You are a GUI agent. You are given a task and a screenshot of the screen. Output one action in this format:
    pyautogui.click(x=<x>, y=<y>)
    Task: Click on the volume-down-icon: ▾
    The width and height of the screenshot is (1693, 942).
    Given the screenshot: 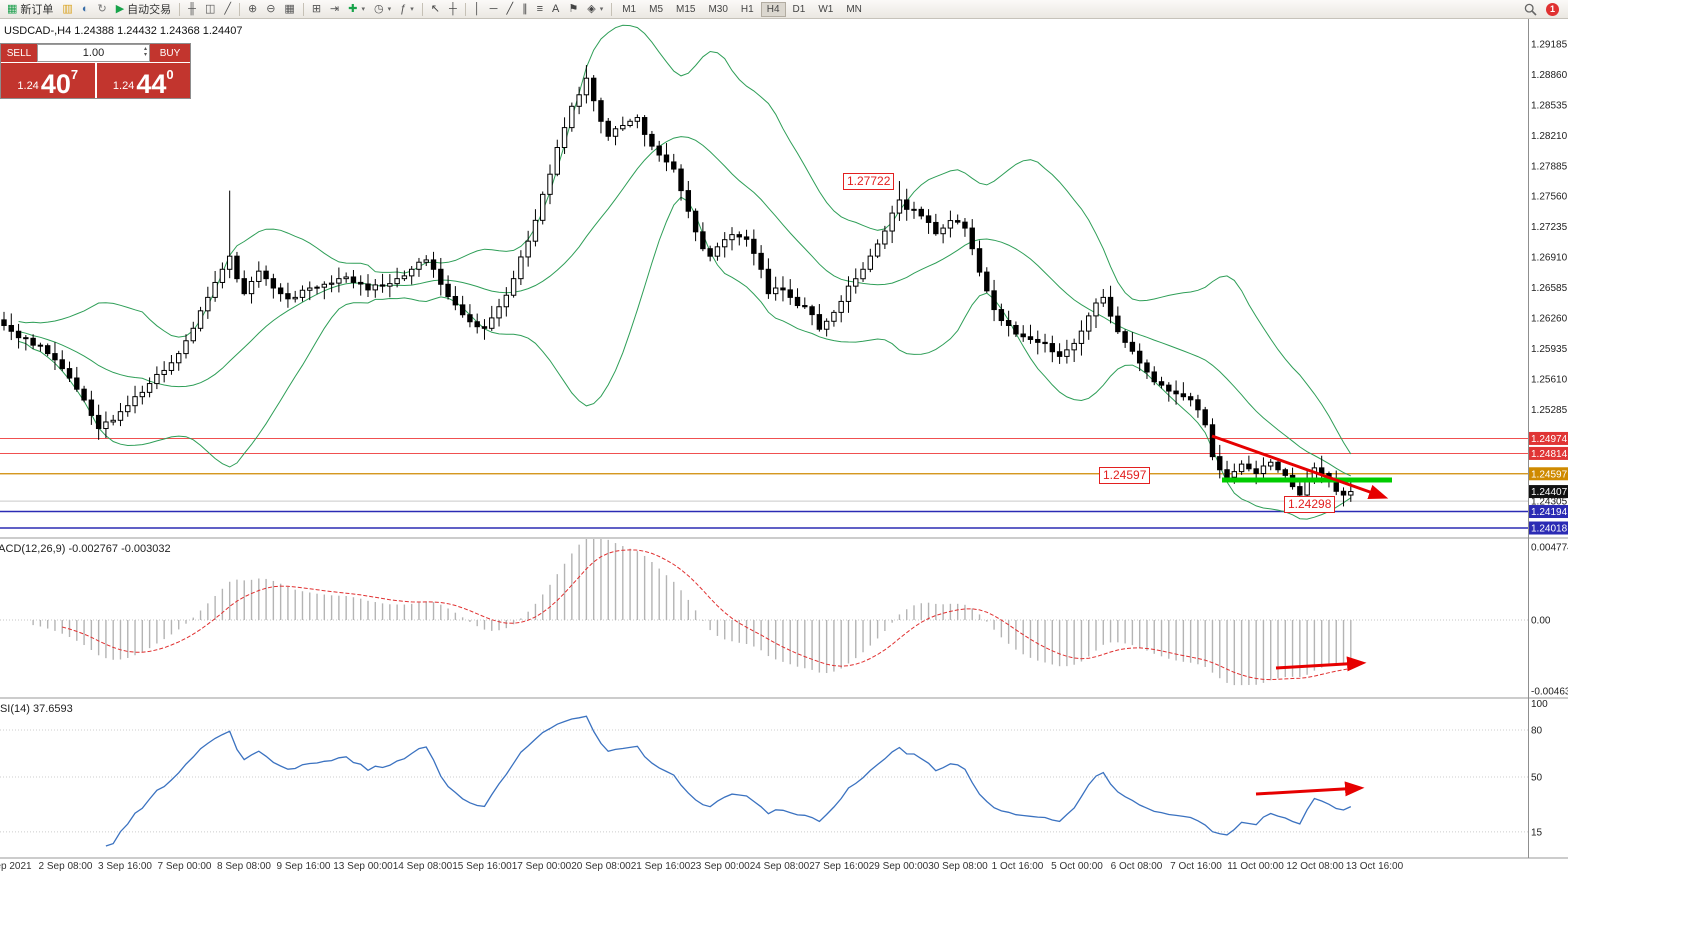 What is the action you would take?
    pyautogui.click(x=145, y=55)
    